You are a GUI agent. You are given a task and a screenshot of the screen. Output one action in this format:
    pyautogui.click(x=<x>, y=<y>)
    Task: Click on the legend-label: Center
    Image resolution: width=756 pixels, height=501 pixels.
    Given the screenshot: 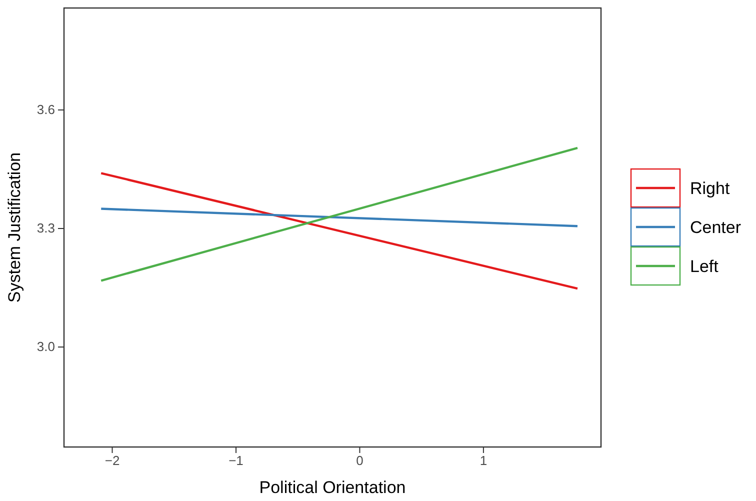 What is the action you would take?
    pyautogui.click(x=716, y=227)
    